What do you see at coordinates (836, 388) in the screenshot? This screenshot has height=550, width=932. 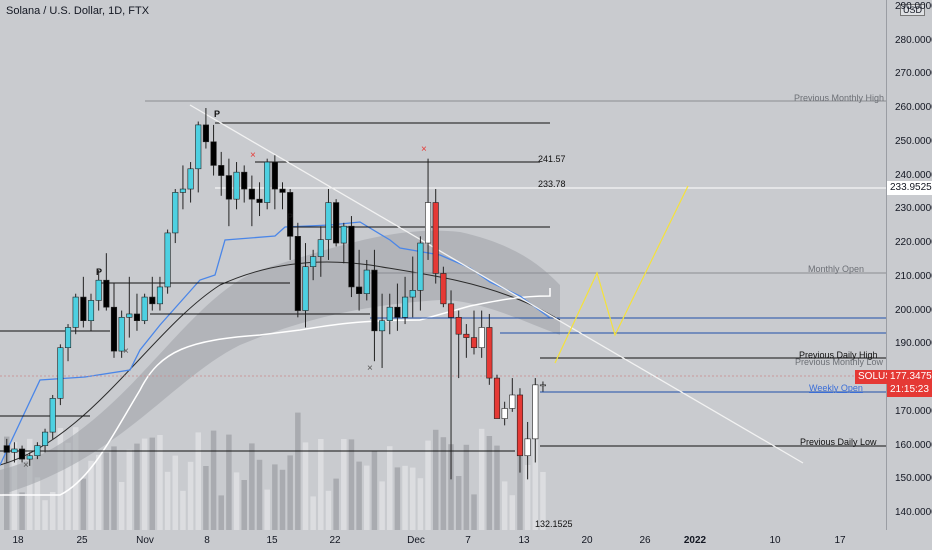 I see `label-weekly-open: Weekly Open` at bounding box center [836, 388].